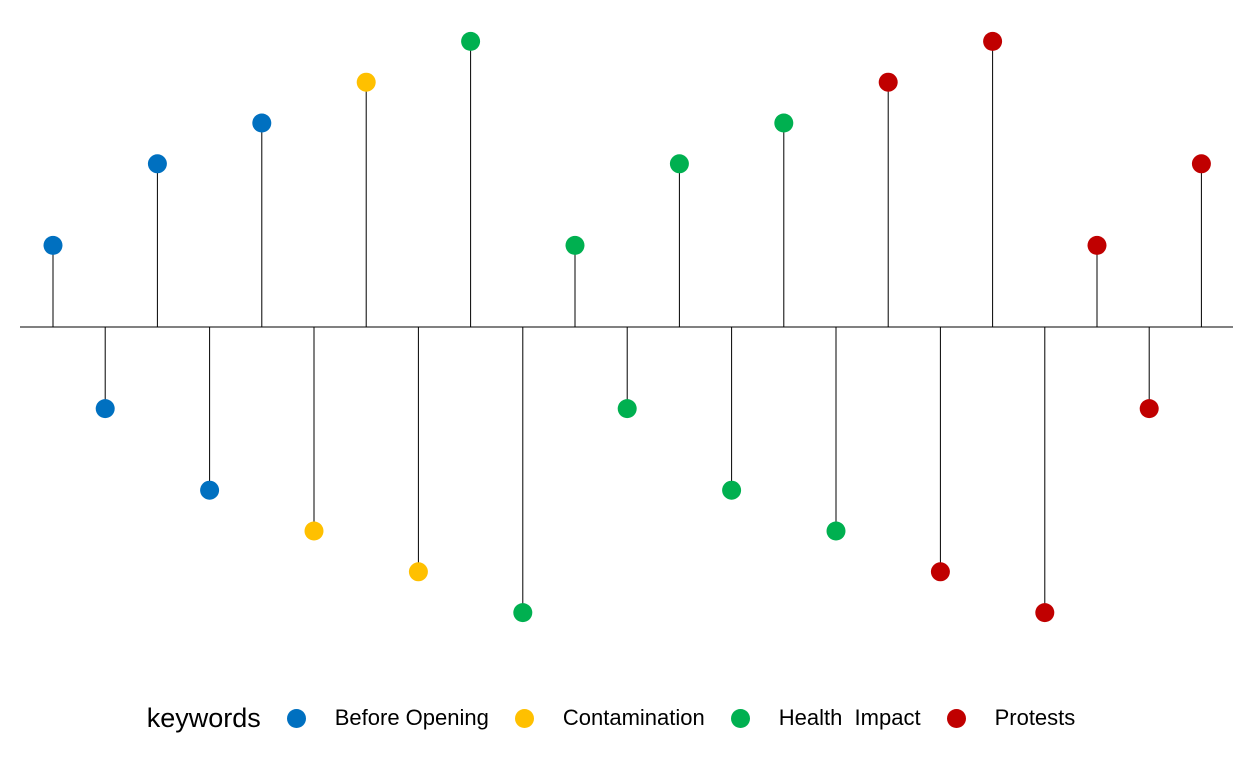 This screenshot has height=768, width=1248. What do you see at coordinates (203, 717) in the screenshot?
I see `legend-title: keywords` at bounding box center [203, 717].